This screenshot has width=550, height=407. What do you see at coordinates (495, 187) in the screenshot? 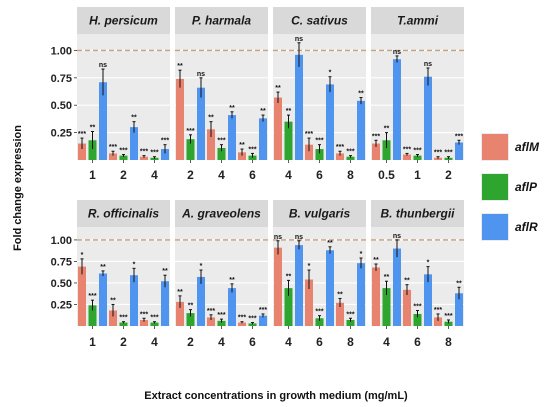
I see `legend-key-aflP` at bounding box center [495, 187].